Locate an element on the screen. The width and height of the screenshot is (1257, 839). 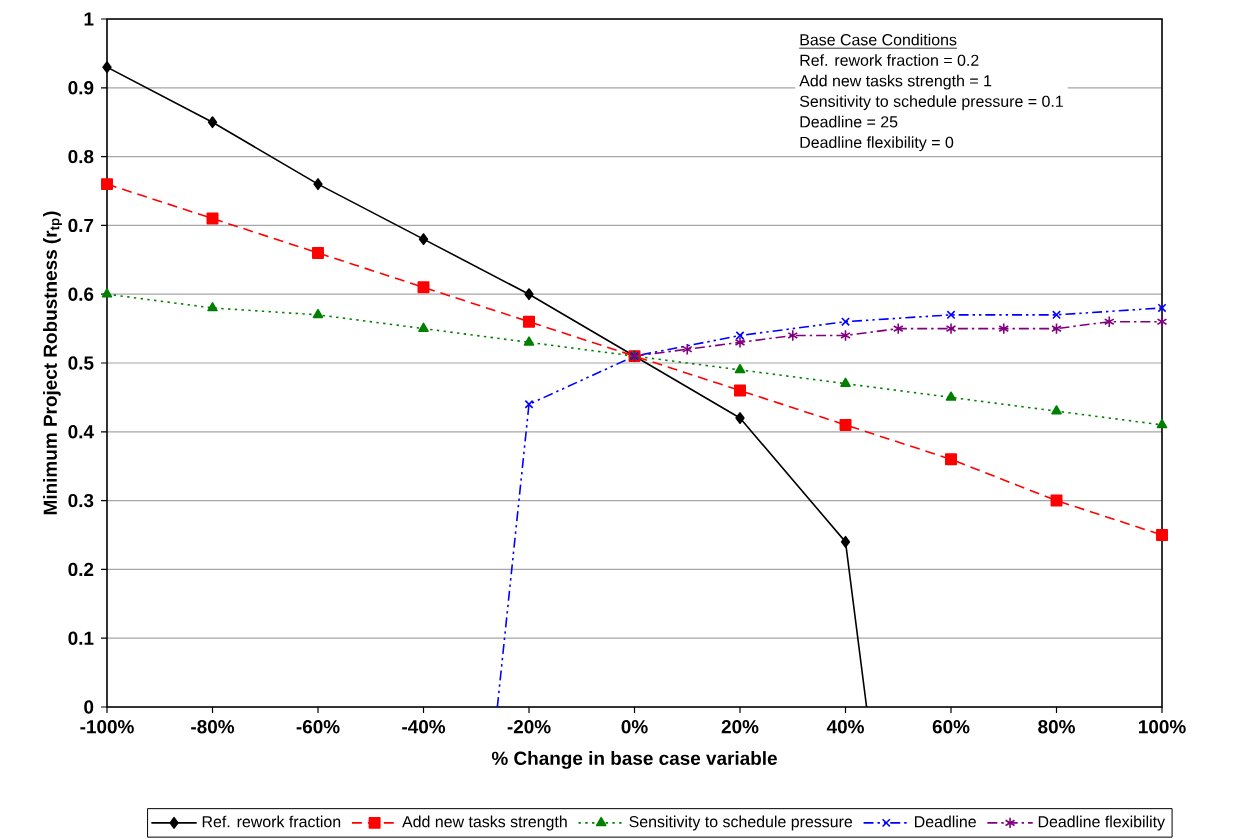
annotation: Sensitivity to schedule pressure = 0.1 is located at coordinates (931, 103).